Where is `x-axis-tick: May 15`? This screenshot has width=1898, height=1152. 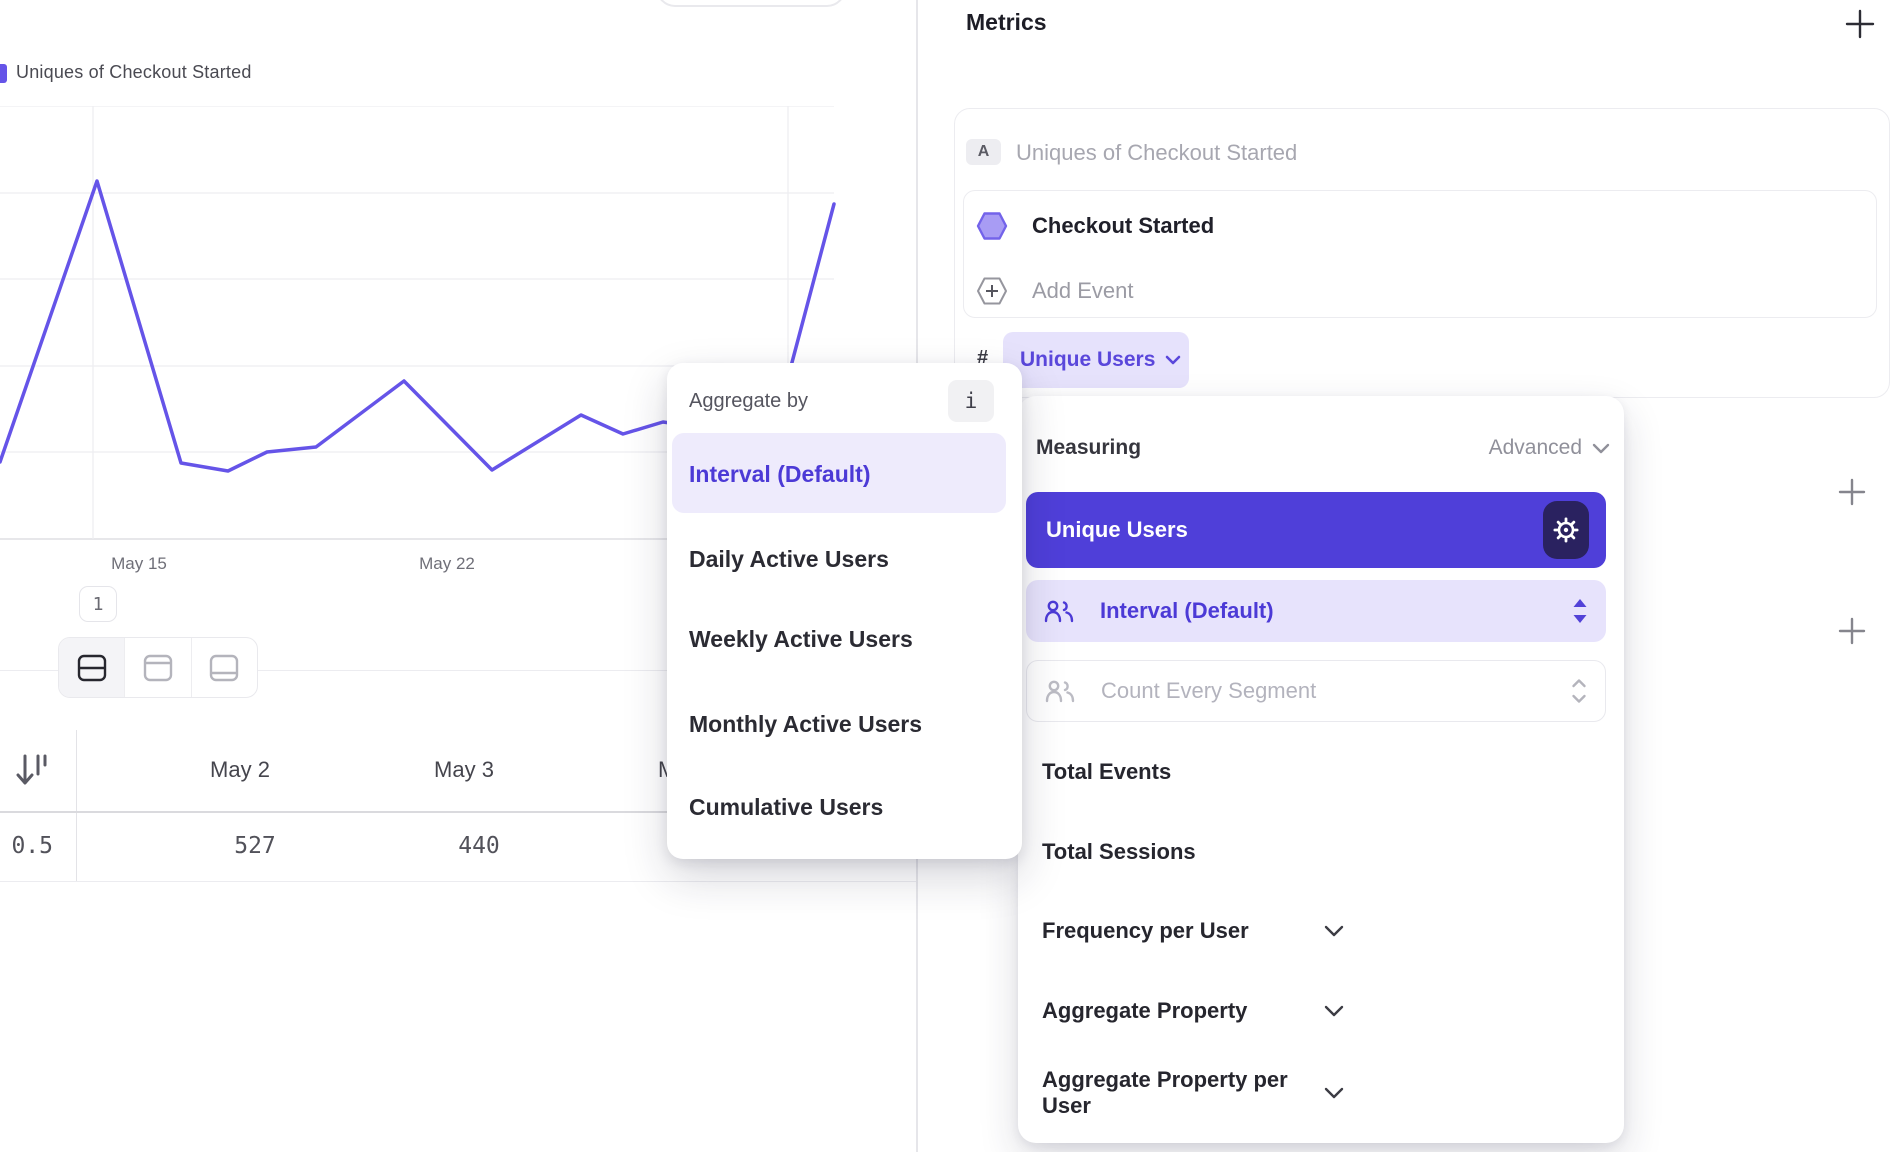
x-axis-tick: May 15 is located at coordinates (139, 563).